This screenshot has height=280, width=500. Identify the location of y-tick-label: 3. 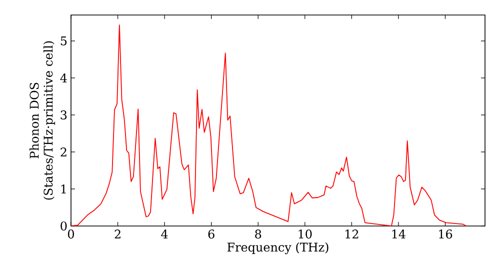
(63, 115).